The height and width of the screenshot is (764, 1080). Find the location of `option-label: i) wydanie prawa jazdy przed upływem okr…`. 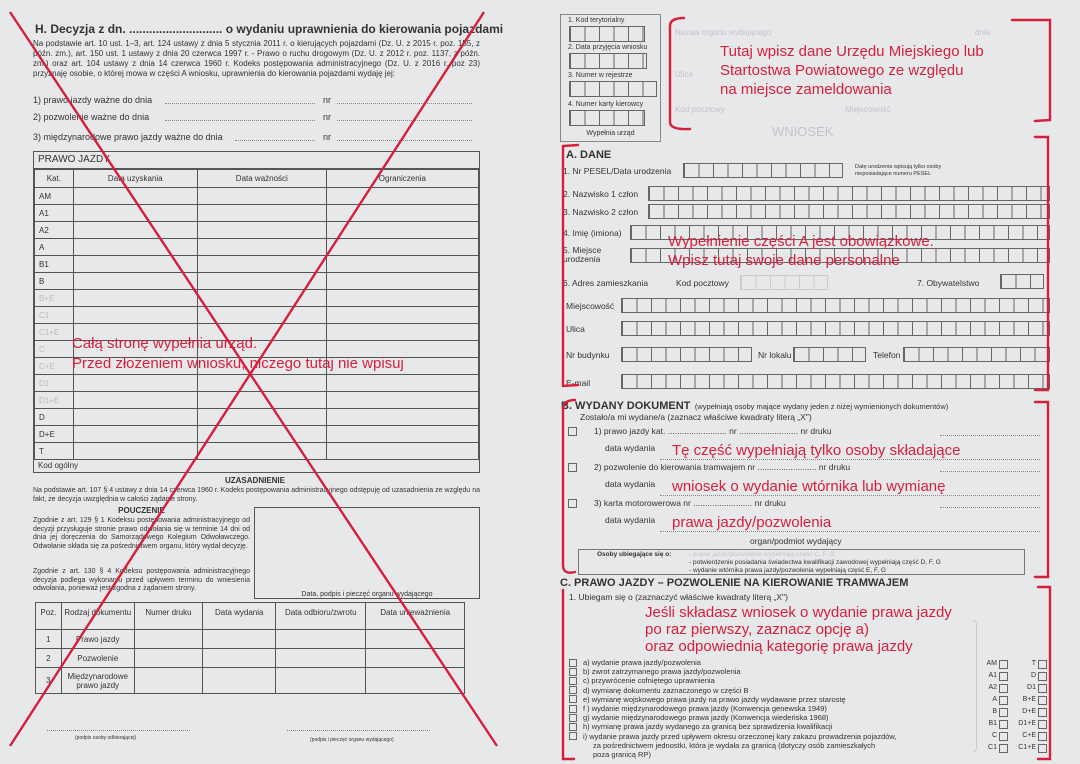

option-label: i) wydanie prawa jazdy przed upływem okr… is located at coordinates (740, 736).